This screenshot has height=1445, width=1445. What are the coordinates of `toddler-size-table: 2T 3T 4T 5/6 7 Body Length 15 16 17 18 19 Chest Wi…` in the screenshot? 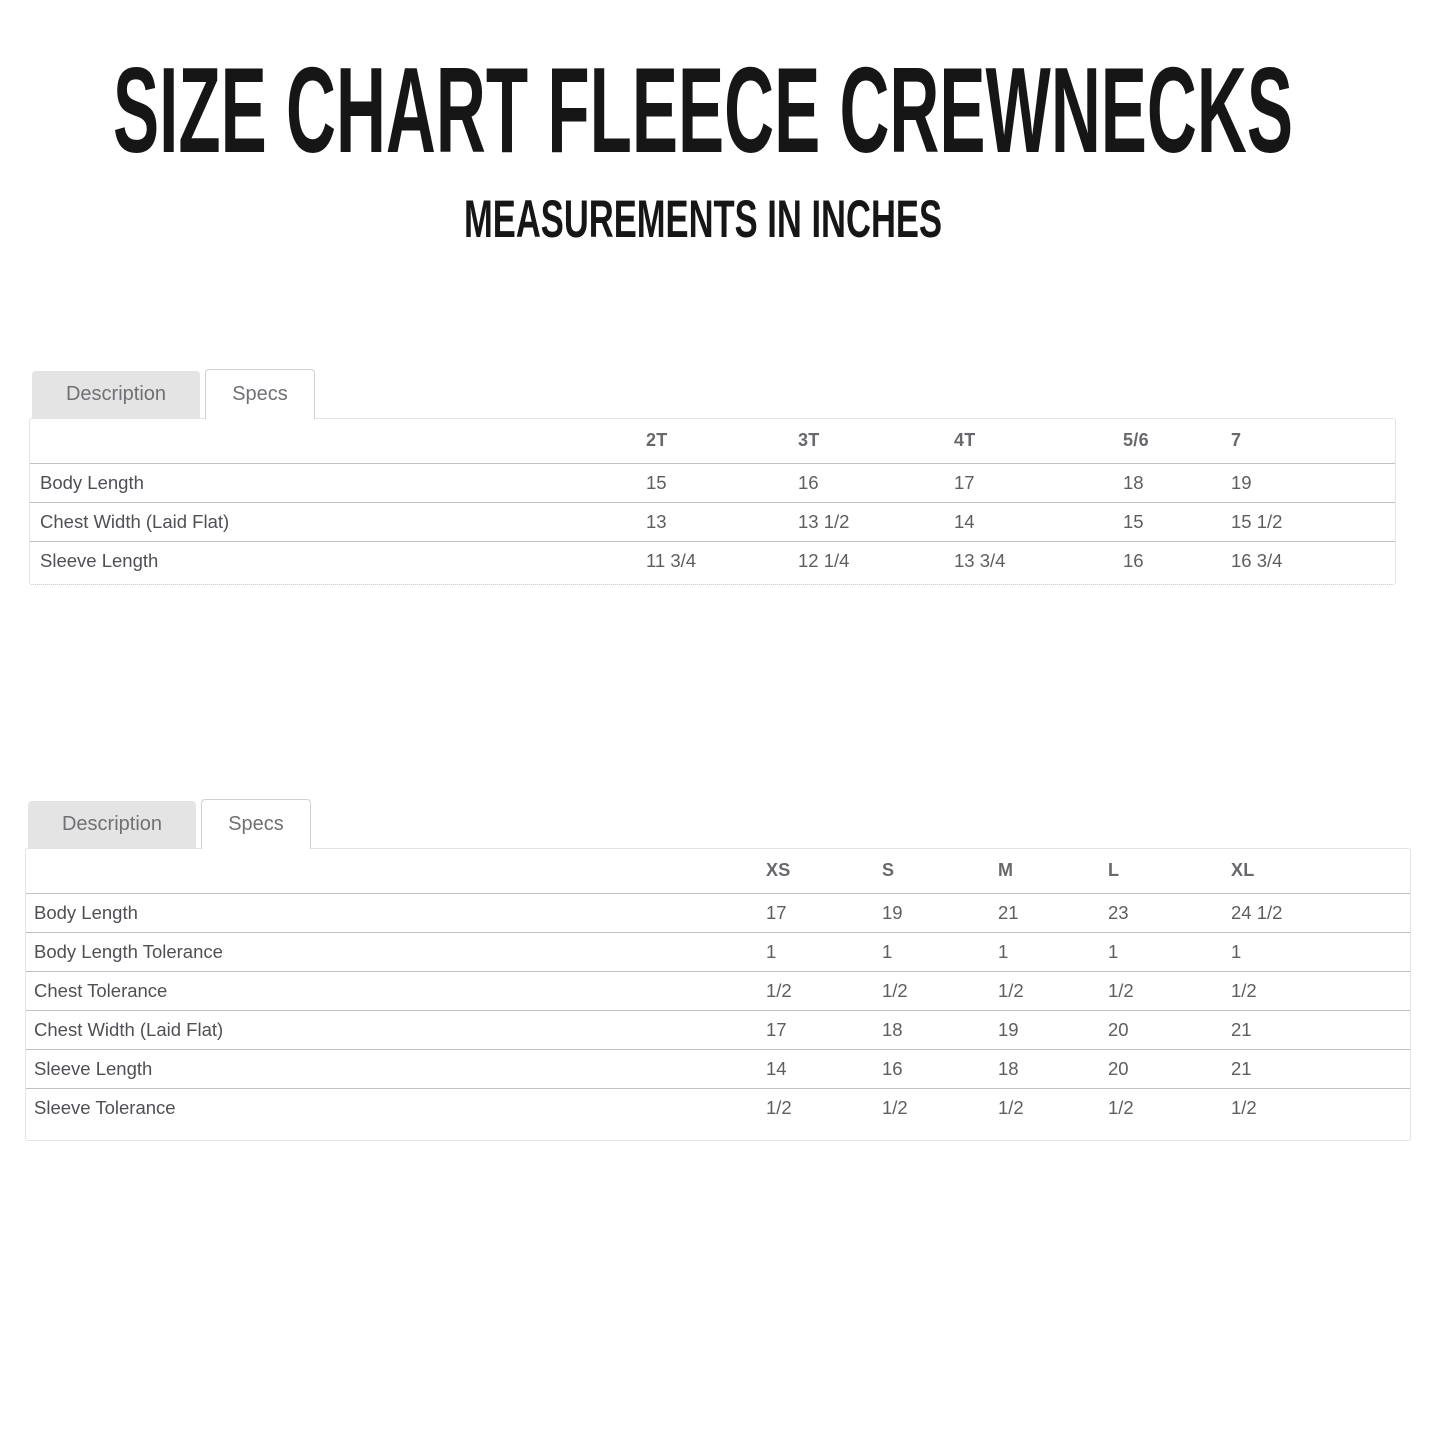 It's located at (712, 499).